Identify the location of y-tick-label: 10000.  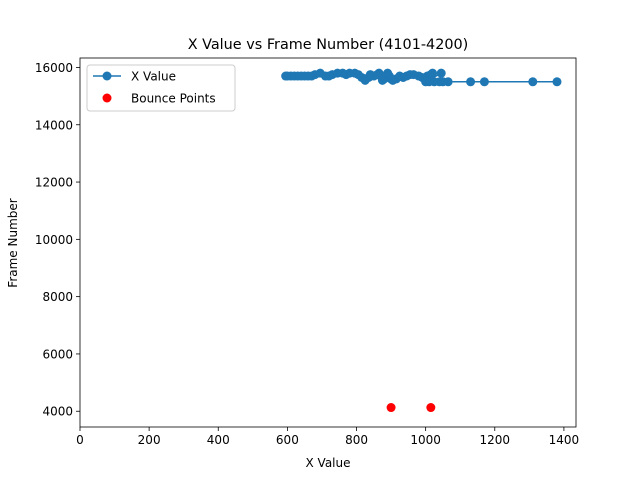
(54, 240).